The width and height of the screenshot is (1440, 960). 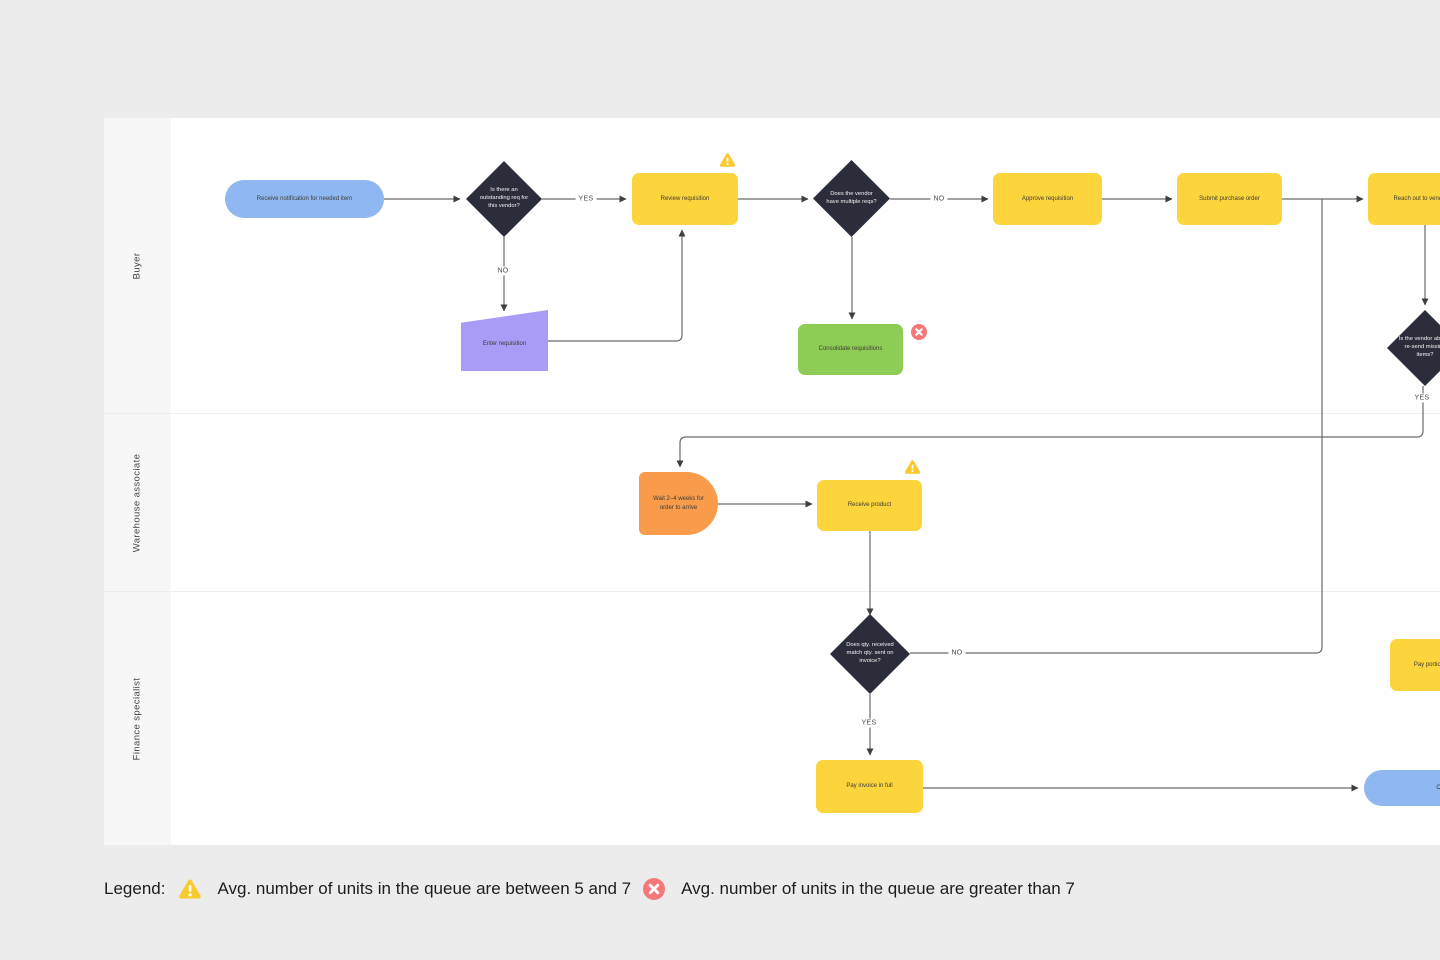 I want to click on node-pay-portion: Pay portion of invoice, so click(x=1415, y=665).